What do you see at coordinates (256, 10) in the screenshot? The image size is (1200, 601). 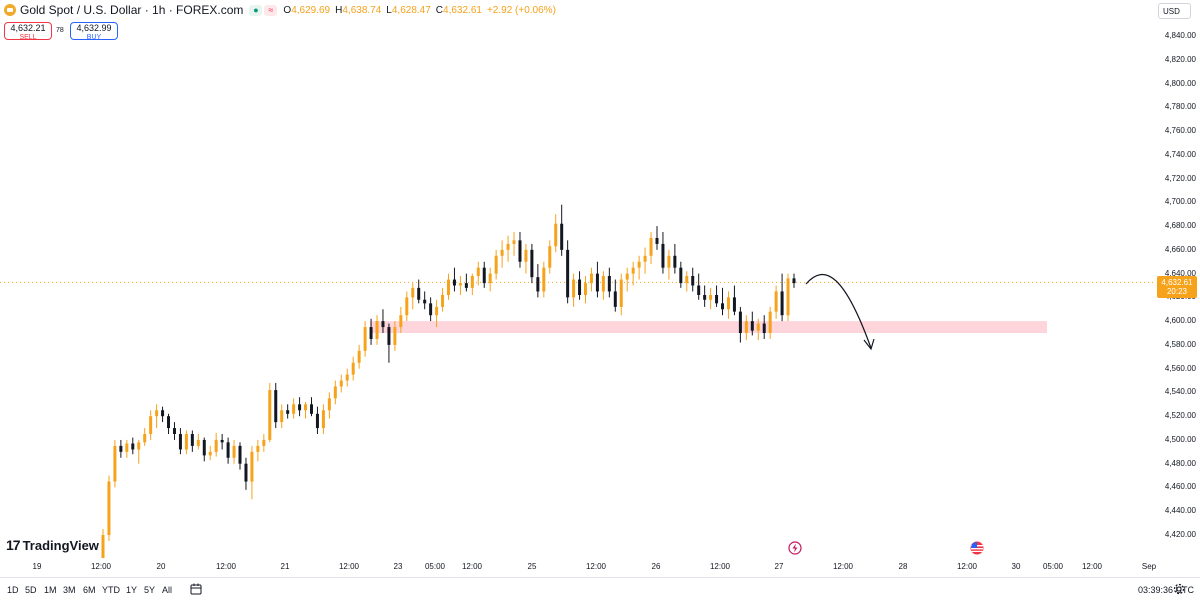 I see `market-open-badge: ●` at bounding box center [256, 10].